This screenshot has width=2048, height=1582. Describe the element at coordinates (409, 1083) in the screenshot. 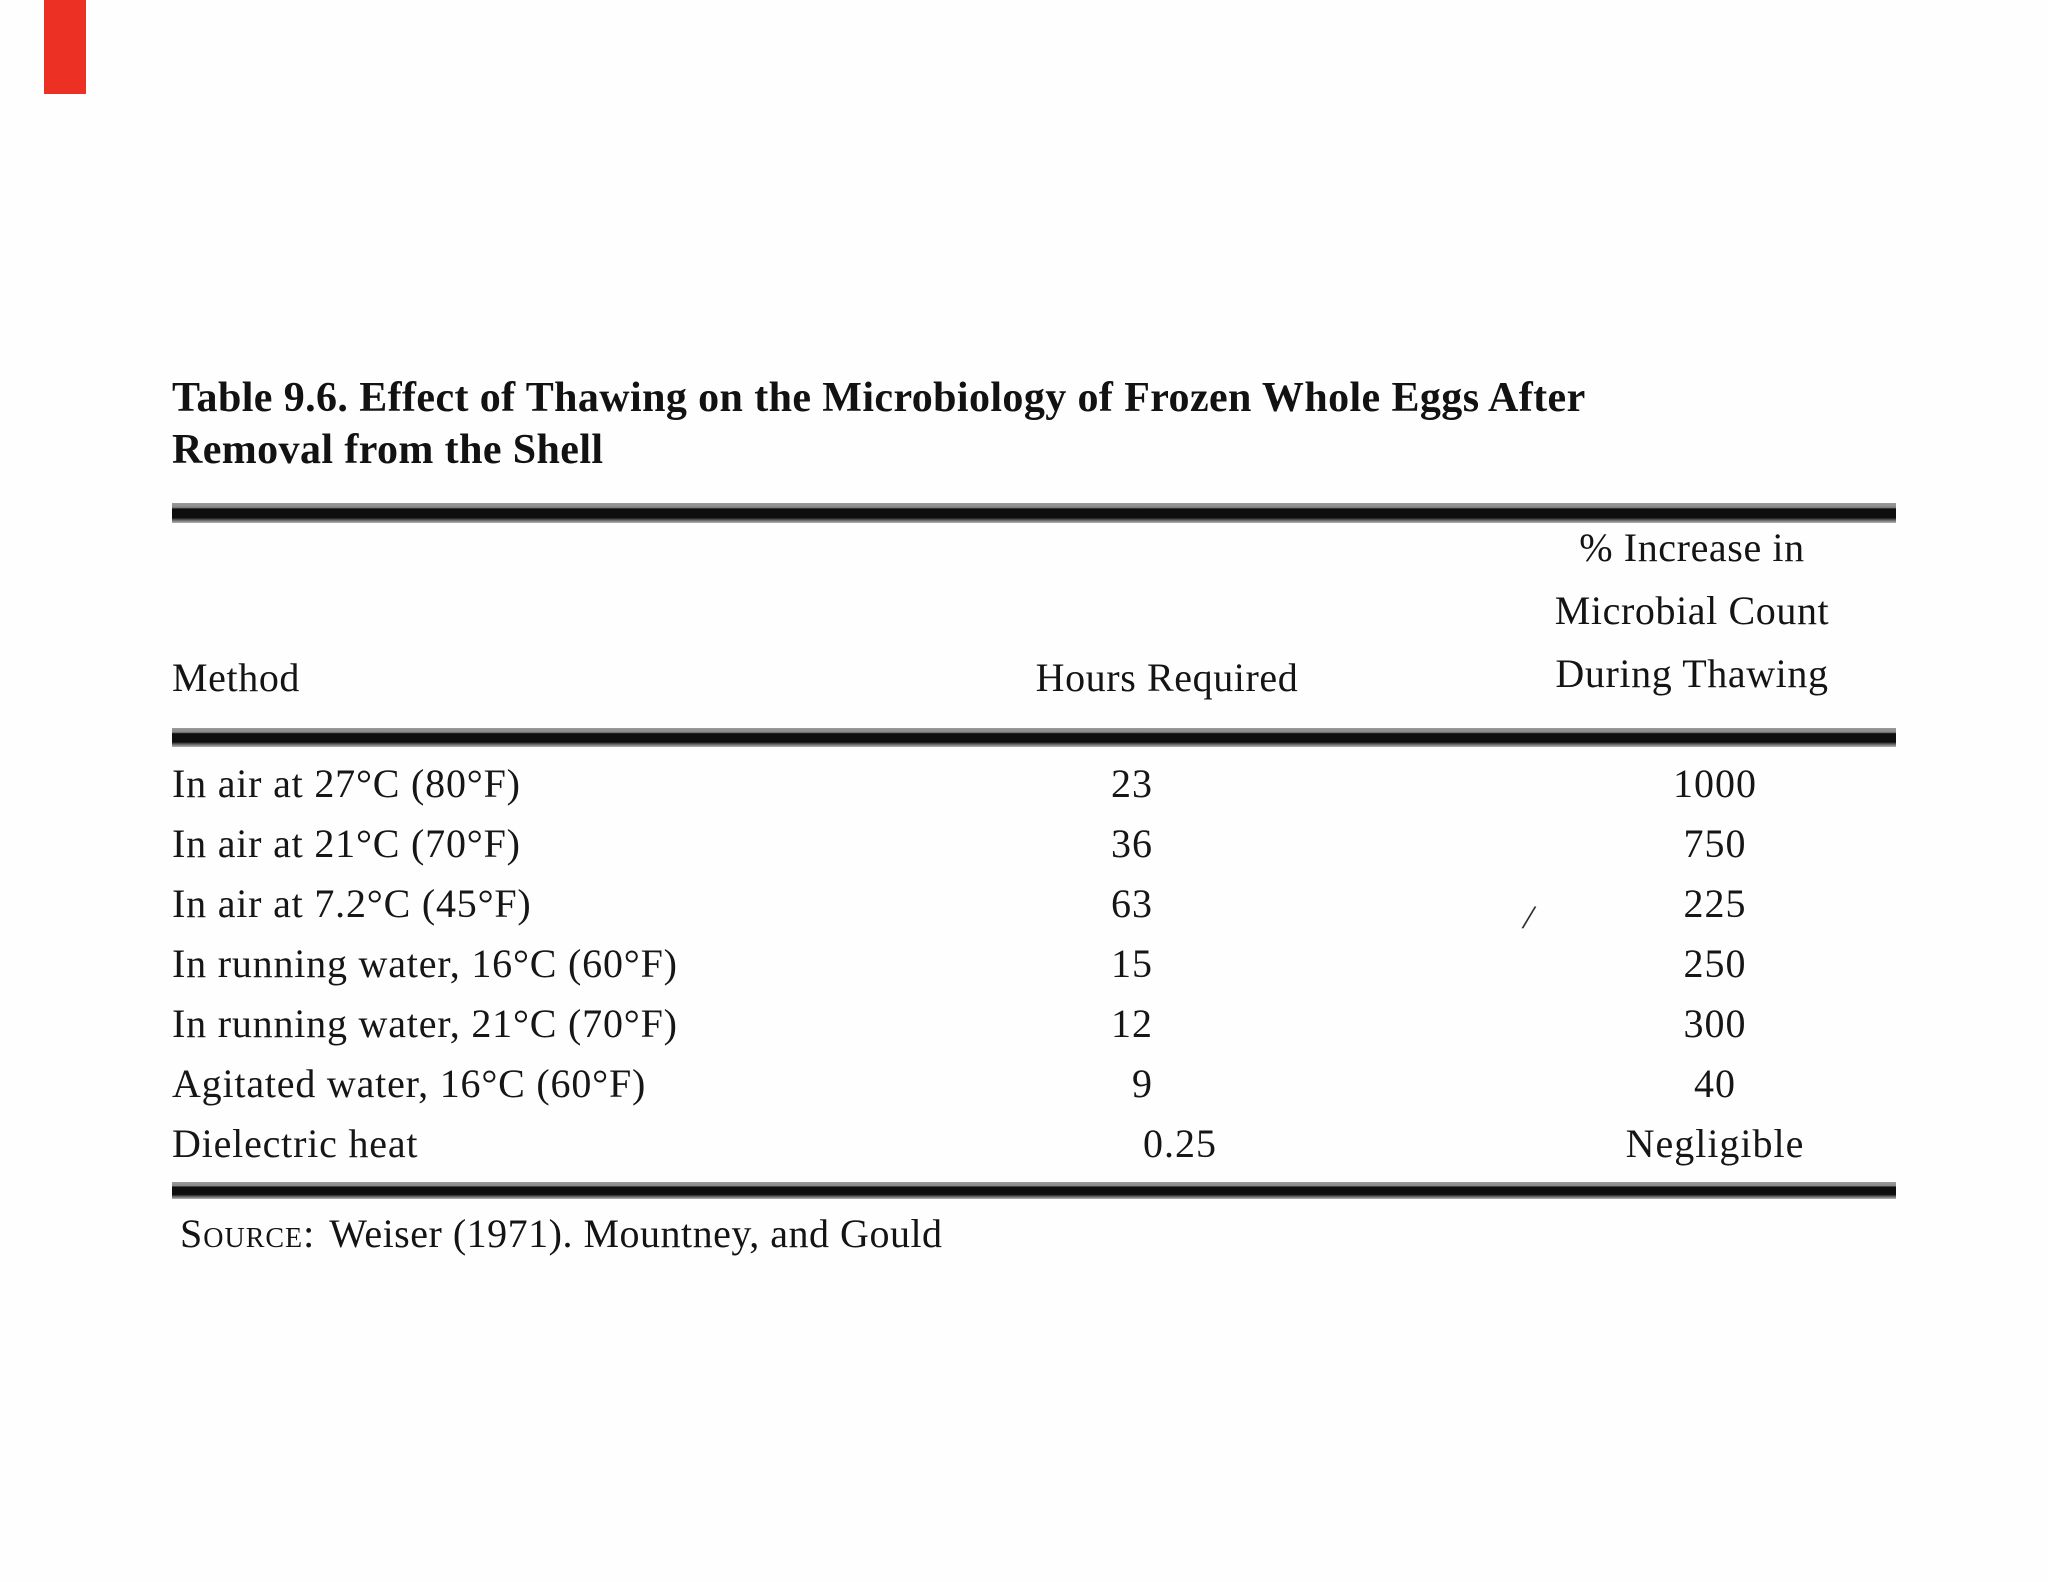

I see `method-cell: Agitated water, 16°C (60°F)` at that location.